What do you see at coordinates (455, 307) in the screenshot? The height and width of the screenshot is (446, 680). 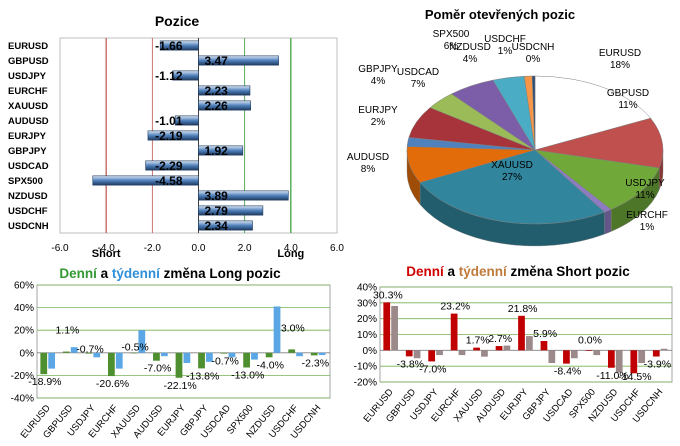 I see `value-label-eurchf: 23.2%` at bounding box center [455, 307].